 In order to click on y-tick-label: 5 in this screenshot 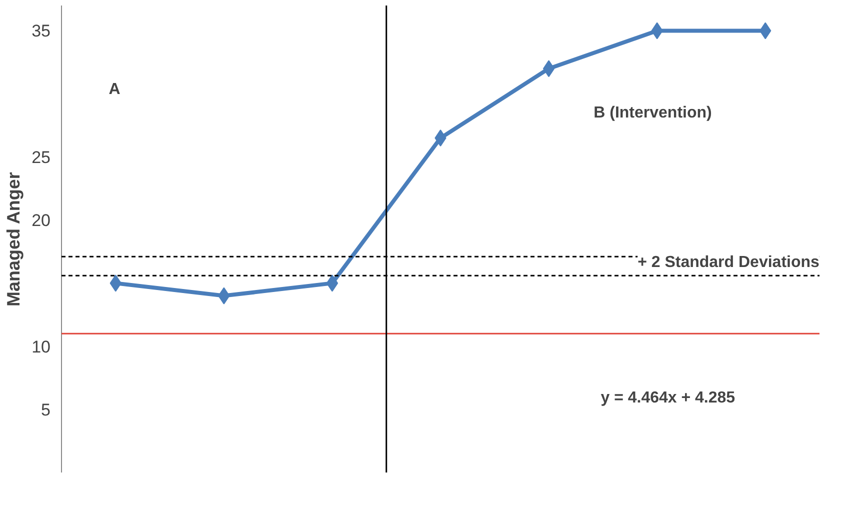, I will do `click(46, 410)`.